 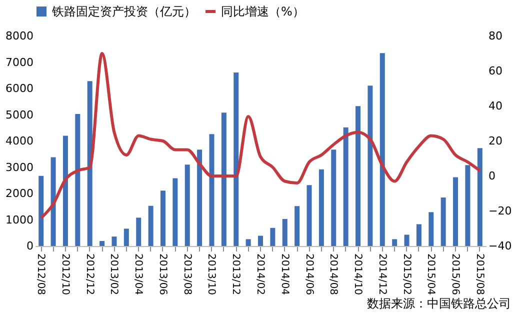 What do you see at coordinates (260, 275) in the screenshot?
I see `x-tick-label: 2014/02` at bounding box center [260, 275].